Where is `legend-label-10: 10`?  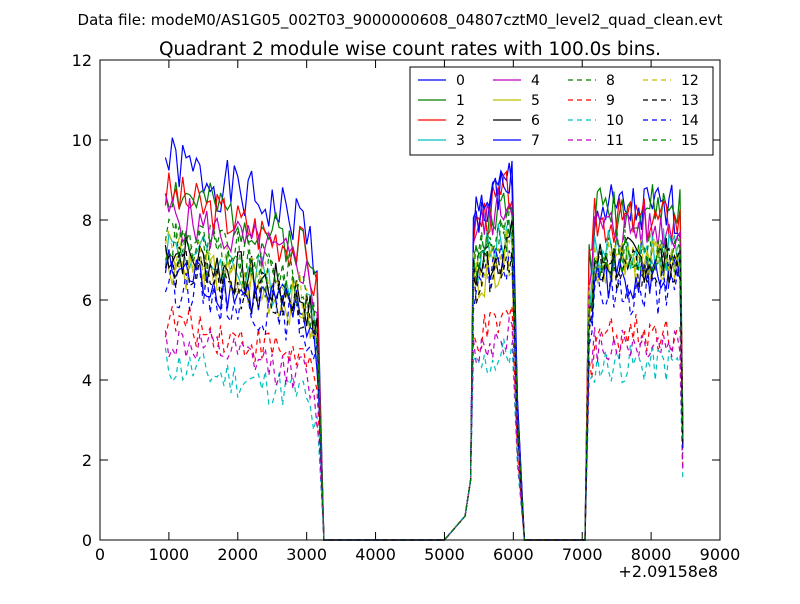 legend-label-10: 10 is located at coordinates (615, 121).